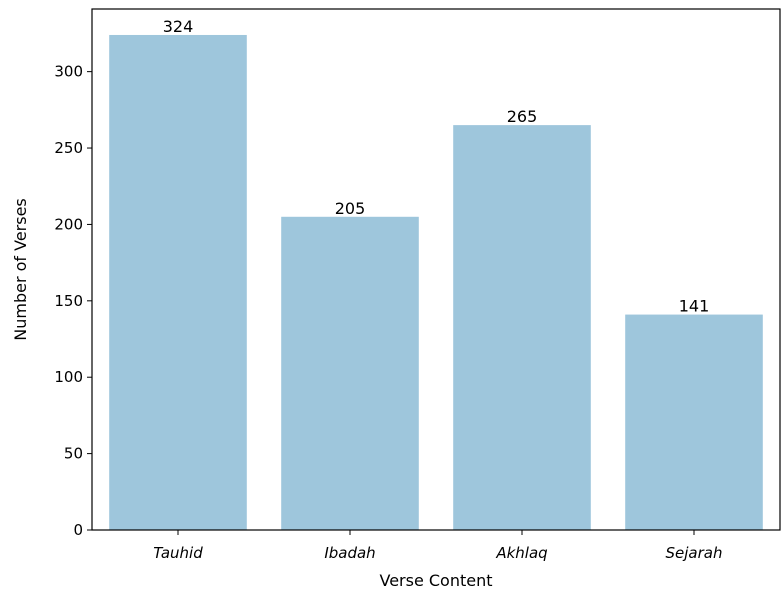 The image size is (781, 592). I want to click on bar-tauhid, so click(178, 282).